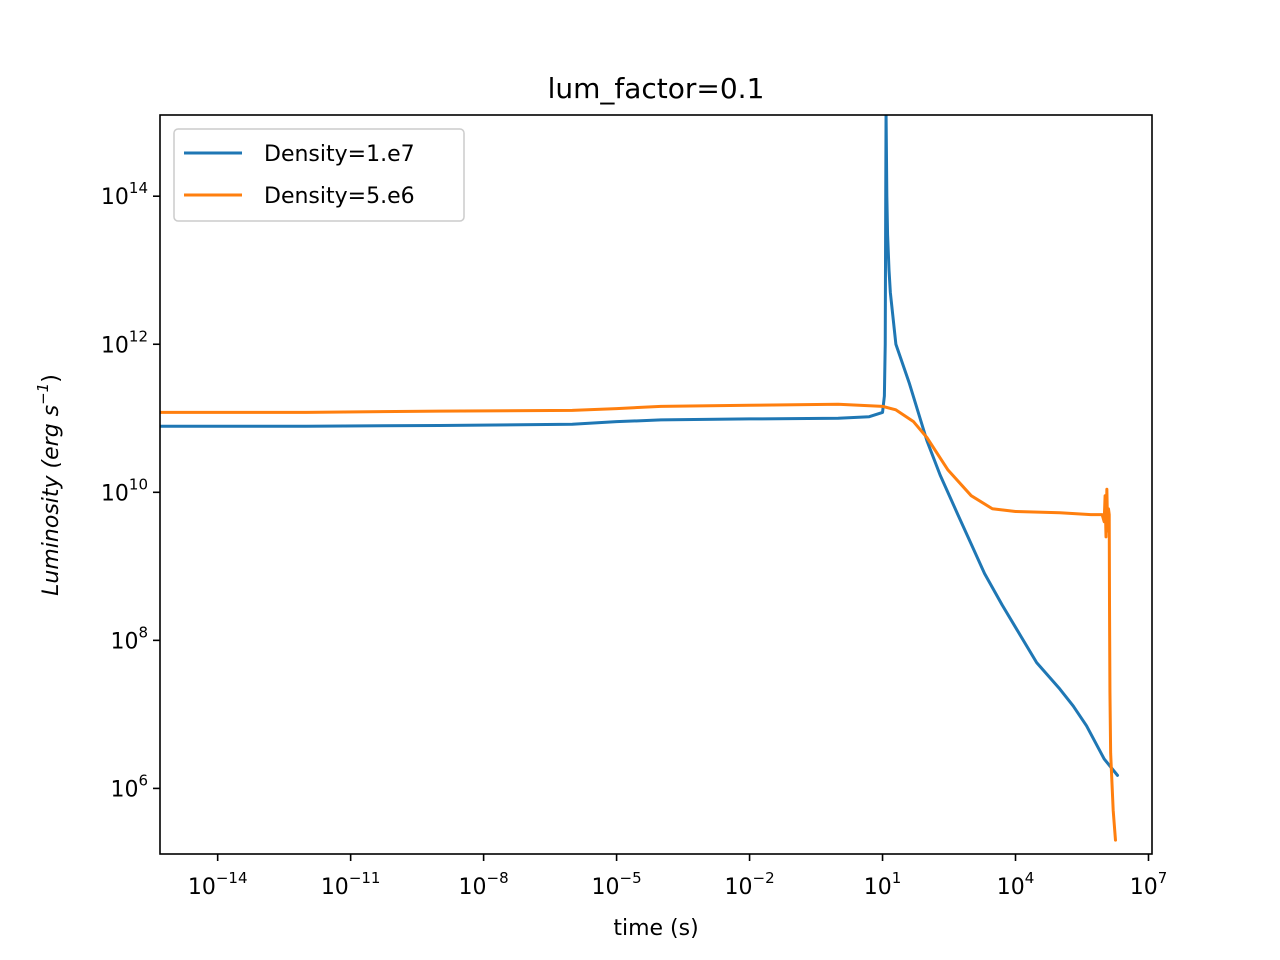  I want to click on x-tick-exponent: −5, so click(631, 878).